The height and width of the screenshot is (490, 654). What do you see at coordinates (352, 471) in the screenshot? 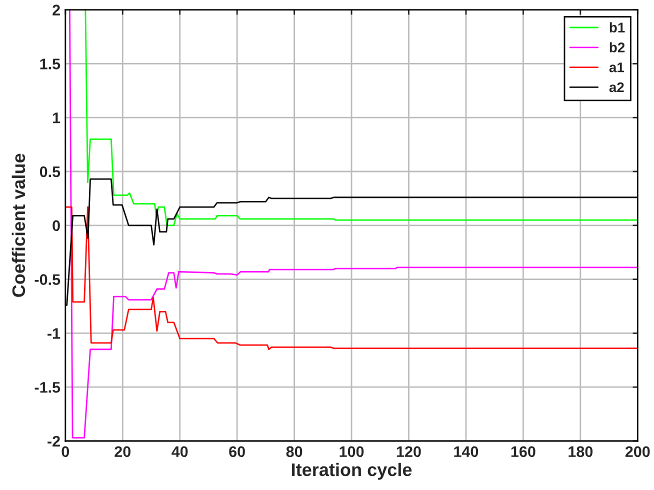
I see `x-axis-title: Iteration cycle` at bounding box center [352, 471].